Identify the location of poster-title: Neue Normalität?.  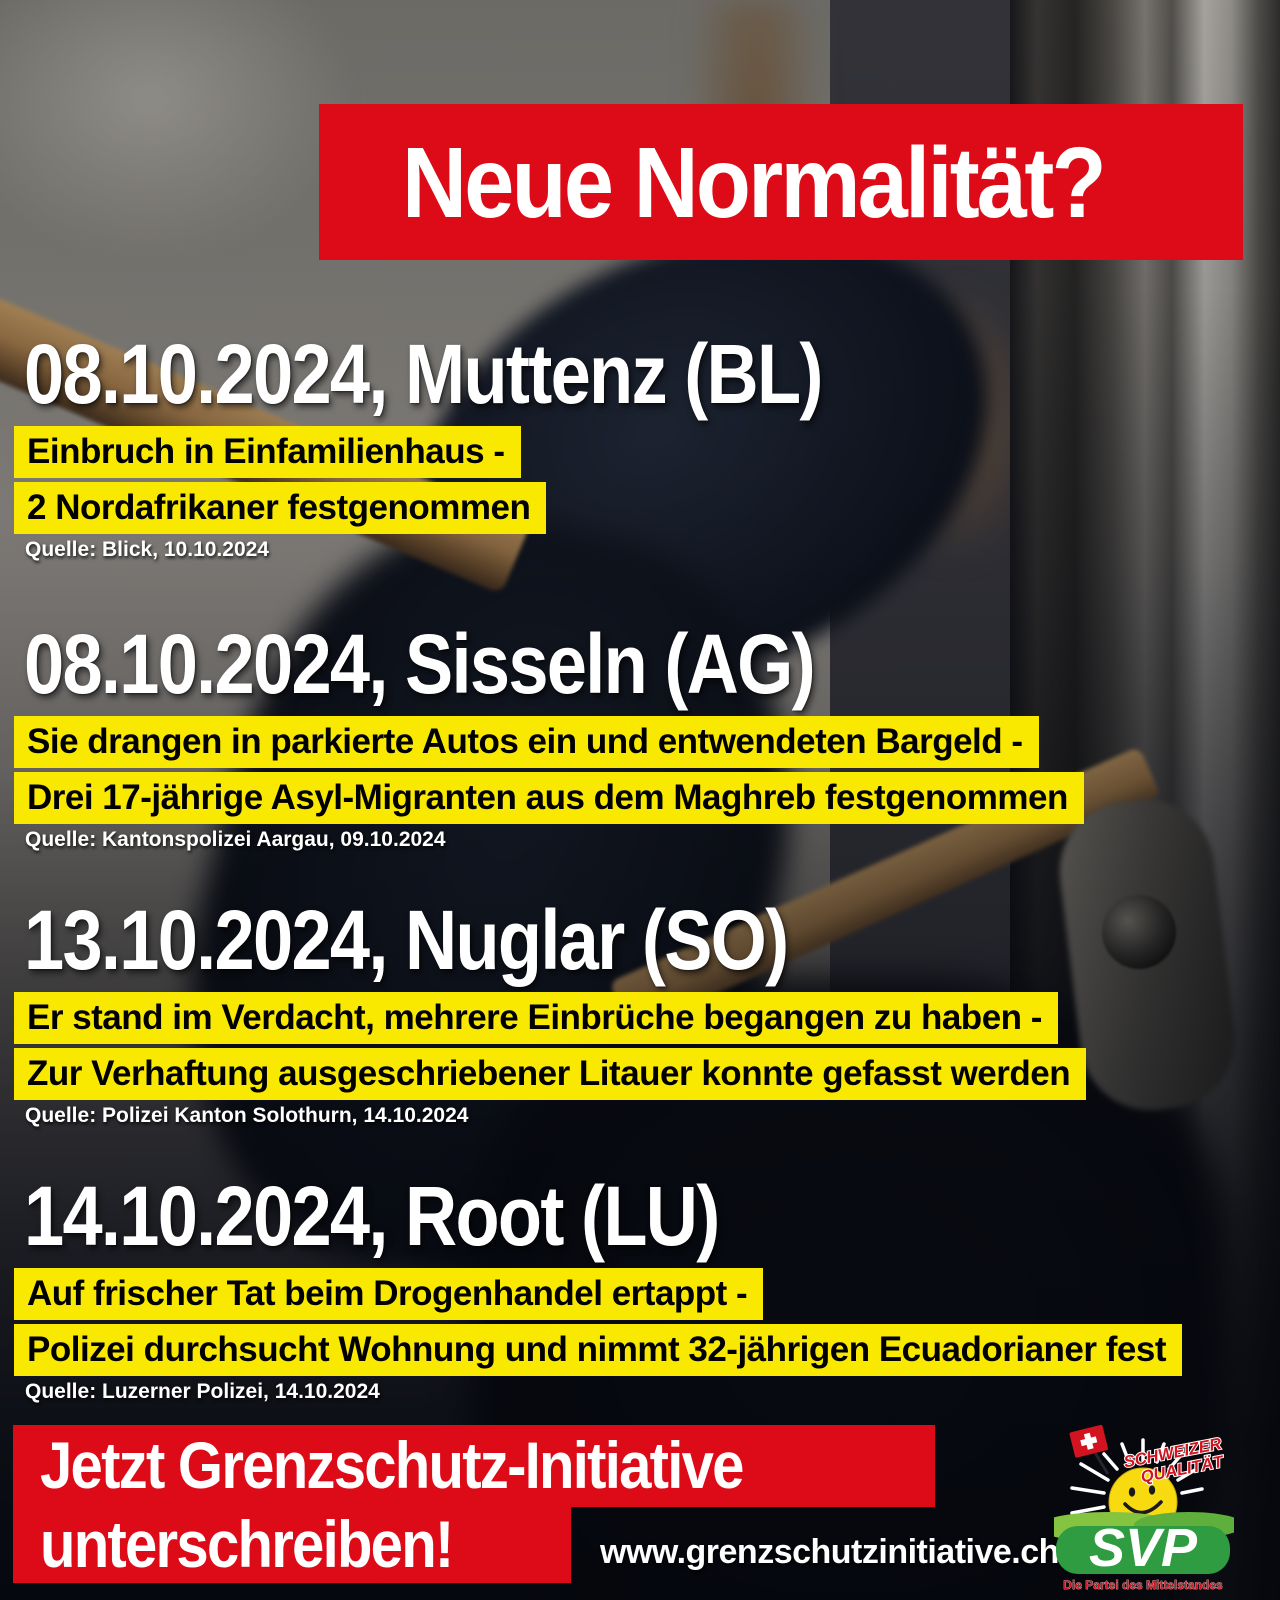
(754, 183).